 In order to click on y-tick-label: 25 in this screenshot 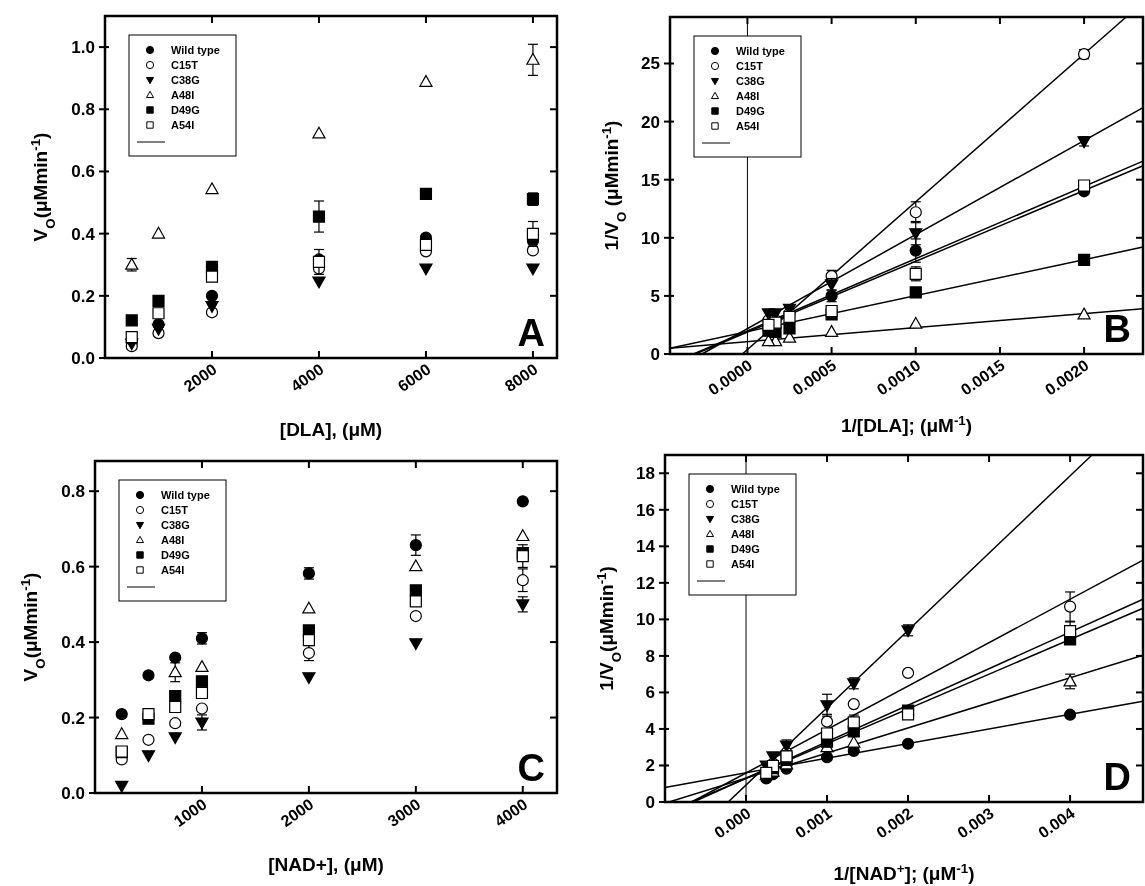, I will do `click(650, 64)`.